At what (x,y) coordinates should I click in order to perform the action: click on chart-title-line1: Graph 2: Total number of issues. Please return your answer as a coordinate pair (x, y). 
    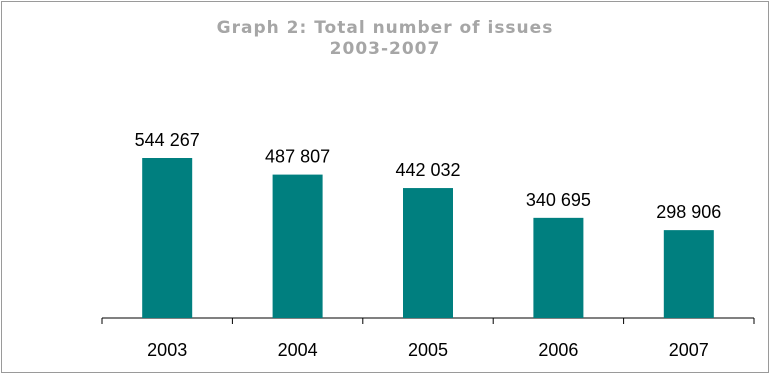
    Looking at the image, I should click on (385, 28).